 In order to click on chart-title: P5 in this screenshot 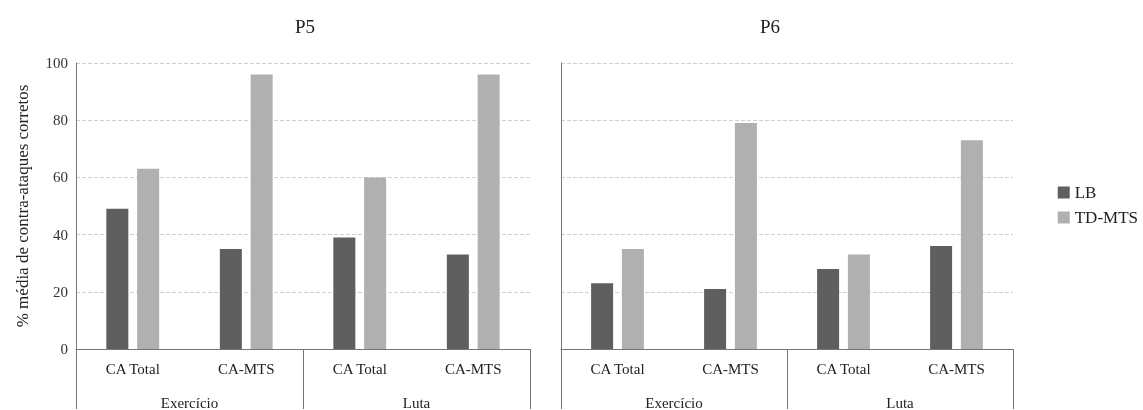, I will do `click(305, 26)`.